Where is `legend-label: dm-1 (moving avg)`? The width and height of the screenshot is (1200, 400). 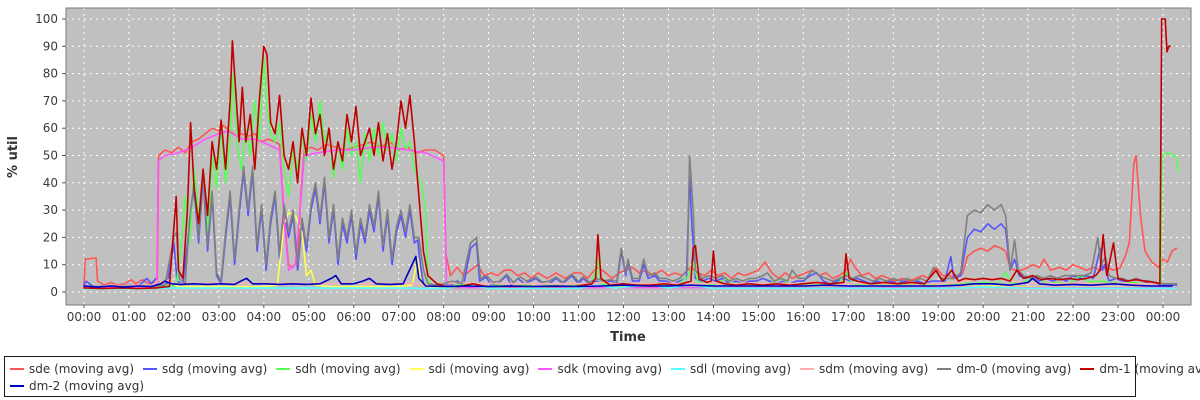 legend-label: dm-1 (moving avg) is located at coordinates (1149, 368).